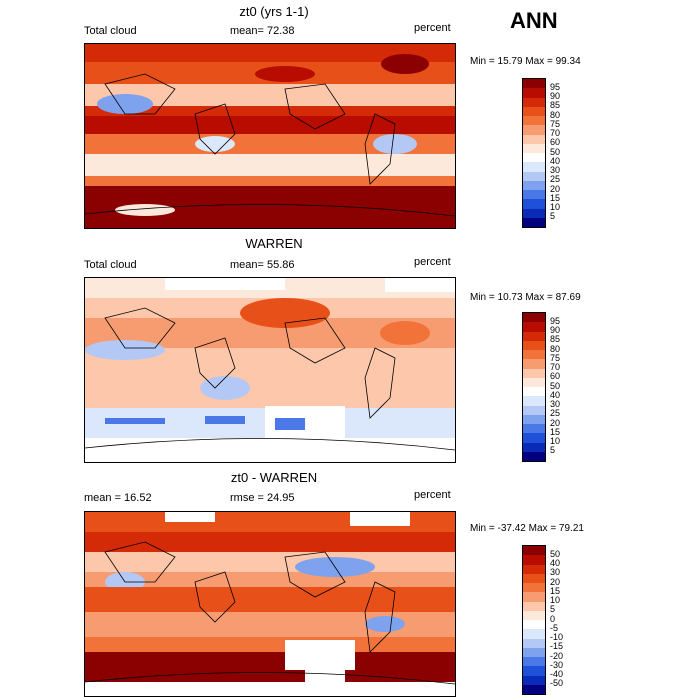  I want to click on colorbar-level-label: 15, so click(555, 590).